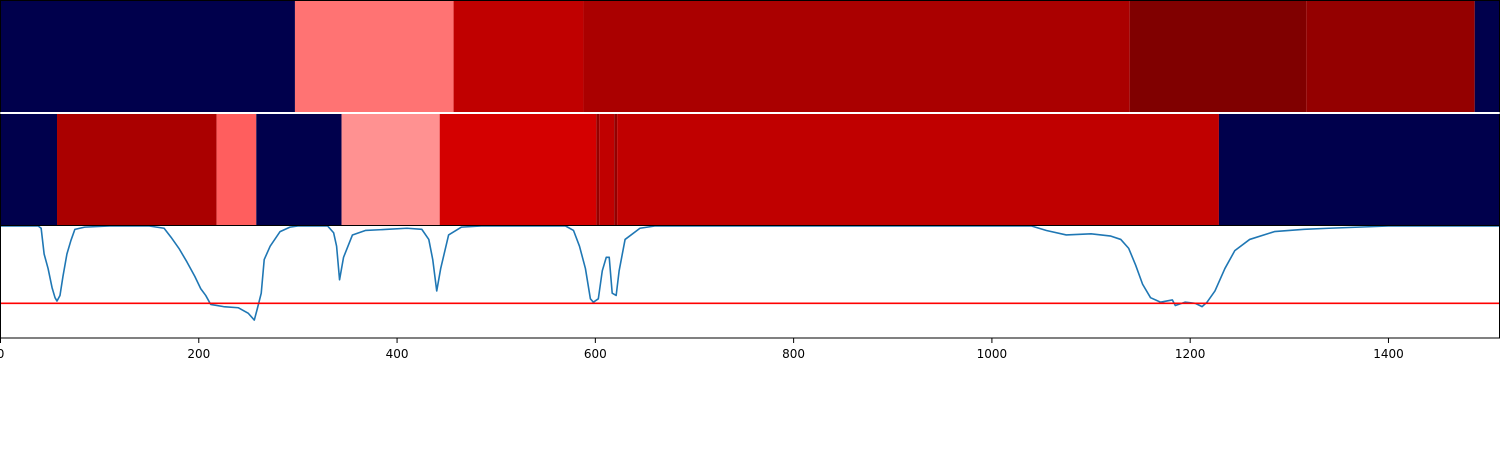 This screenshot has height=450, width=1500. Describe the element at coordinates (397, 354) in the screenshot. I see `x-tick-label: 400` at that location.